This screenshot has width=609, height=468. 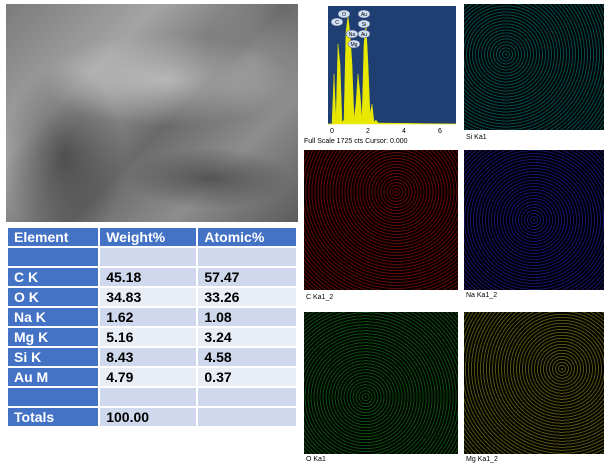 I want to click on table-row: Au M 4.79 0.37, so click(x=152, y=377).